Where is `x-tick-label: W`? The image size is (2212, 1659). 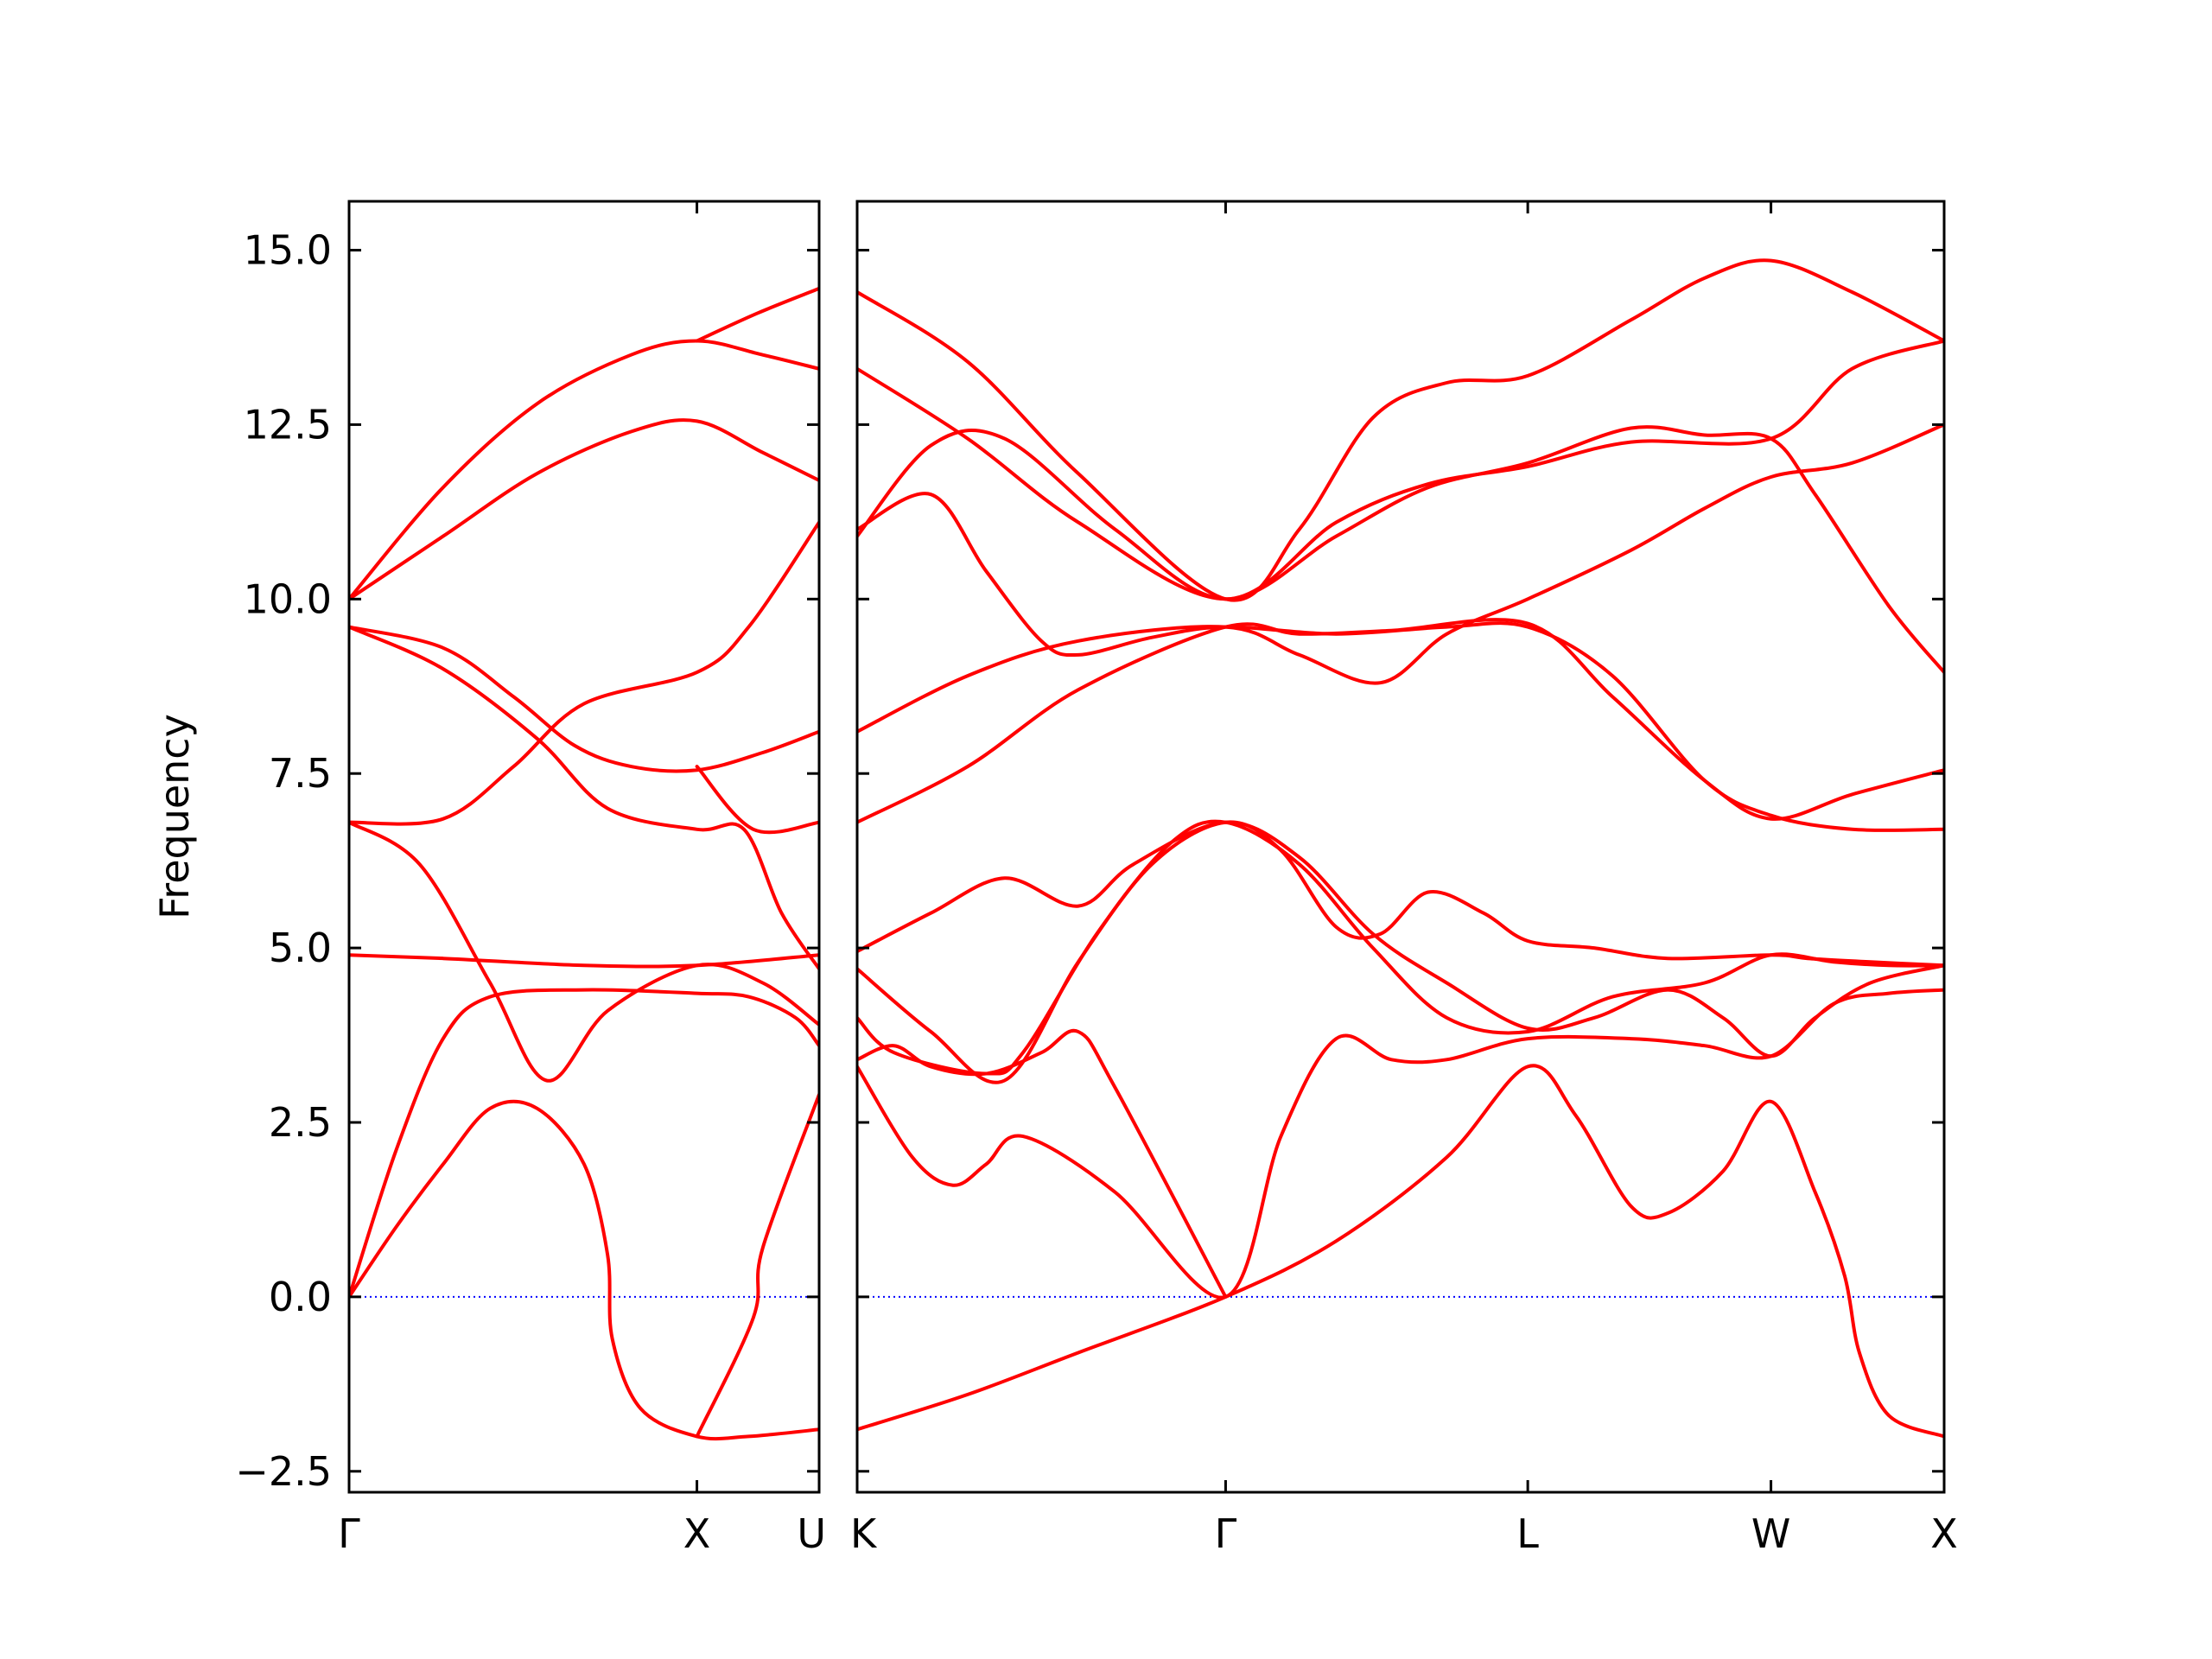
x-tick-label: W is located at coordinates (1770, 1533).